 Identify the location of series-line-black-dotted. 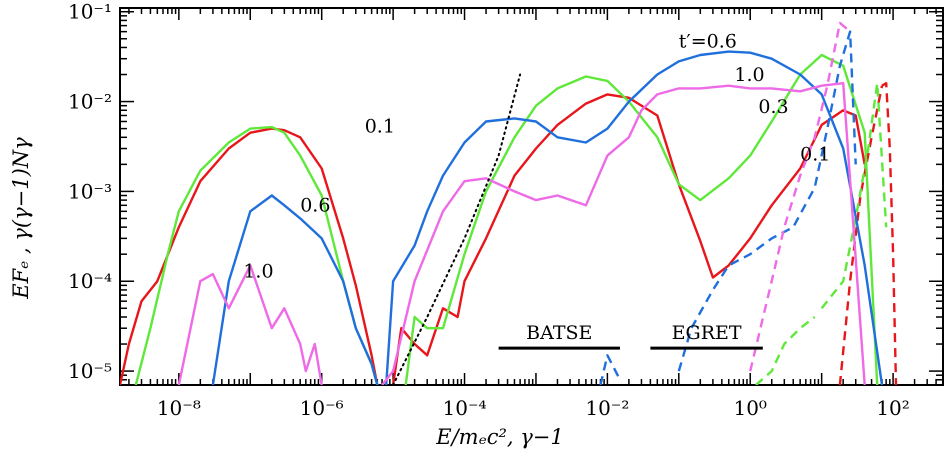
(457, 229).